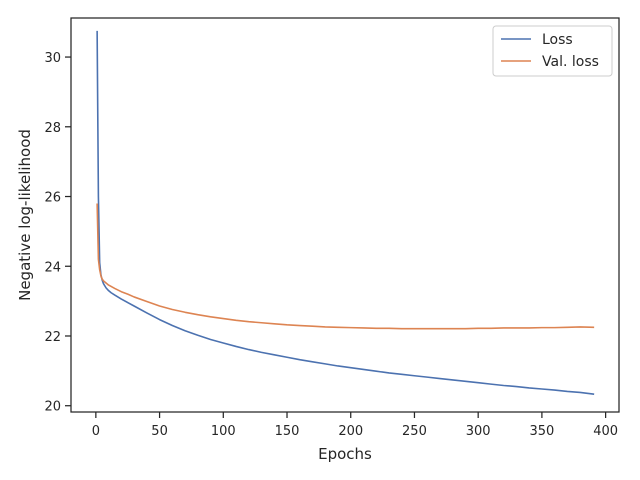 This screenshot has width=640, height=480. I want to click on x-axis-ticks: 0 50 100 150 200 250 300 350 400, so click(355, 425).